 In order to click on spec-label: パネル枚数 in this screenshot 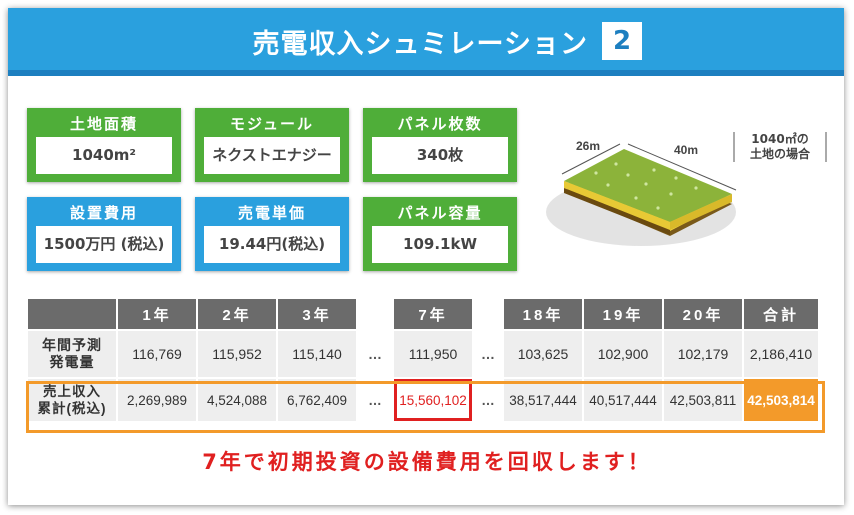, I will do `click(440, 124)`.